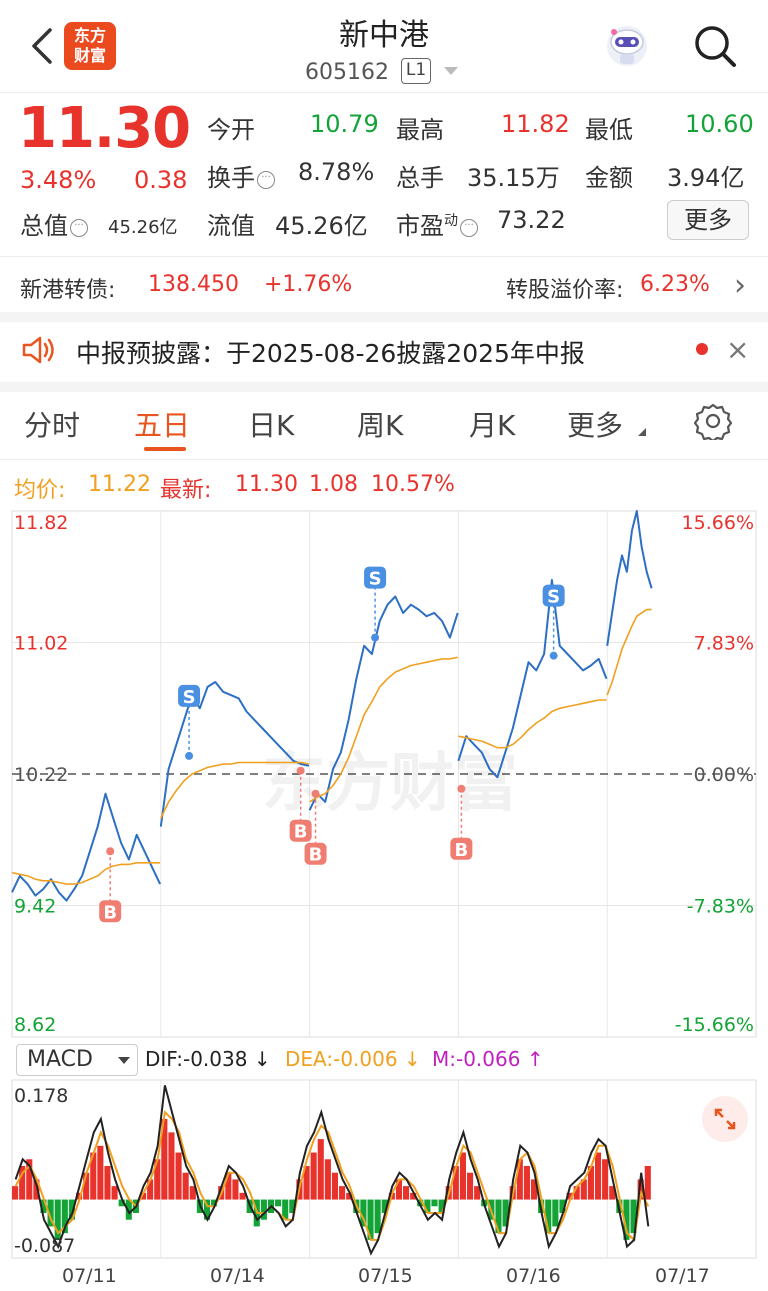  I want to click on trade-mark-badge, so click(553, 595).